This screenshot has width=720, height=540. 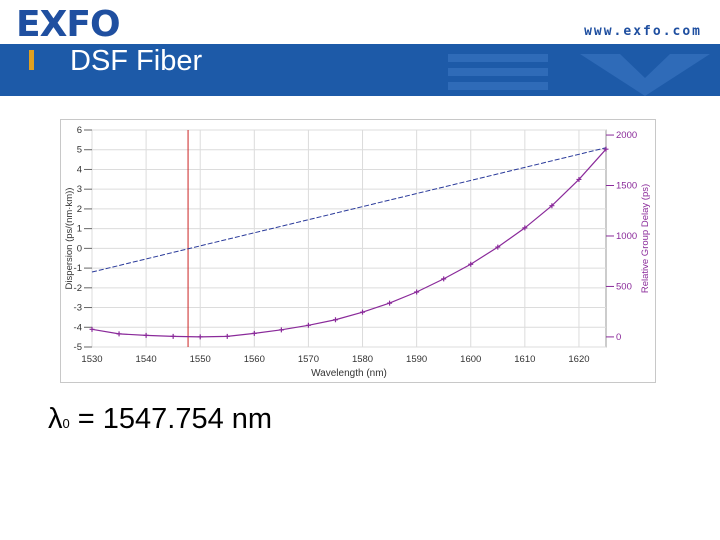 What do you see at coordinates (78, 308) in the screenshot?
I see `y-tick-label-left: -3` at bounding box center [78, 308].